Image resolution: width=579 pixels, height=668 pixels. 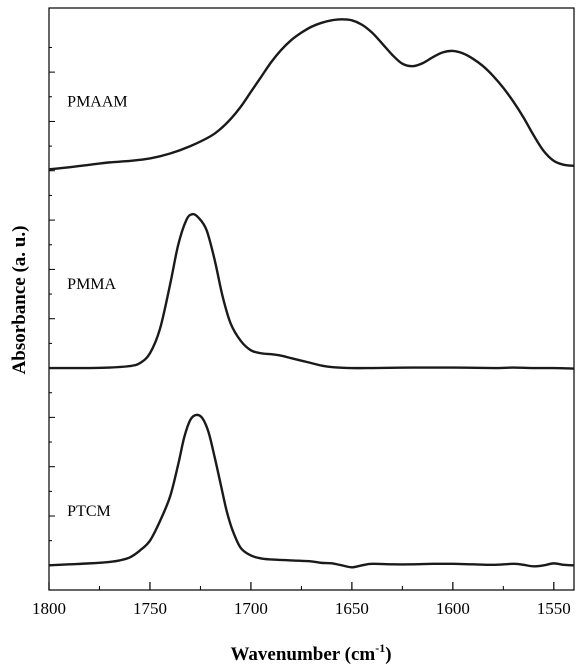 I want to click on x-axis-title-main: Wavenumber (cm, so click(x=302, y=654).